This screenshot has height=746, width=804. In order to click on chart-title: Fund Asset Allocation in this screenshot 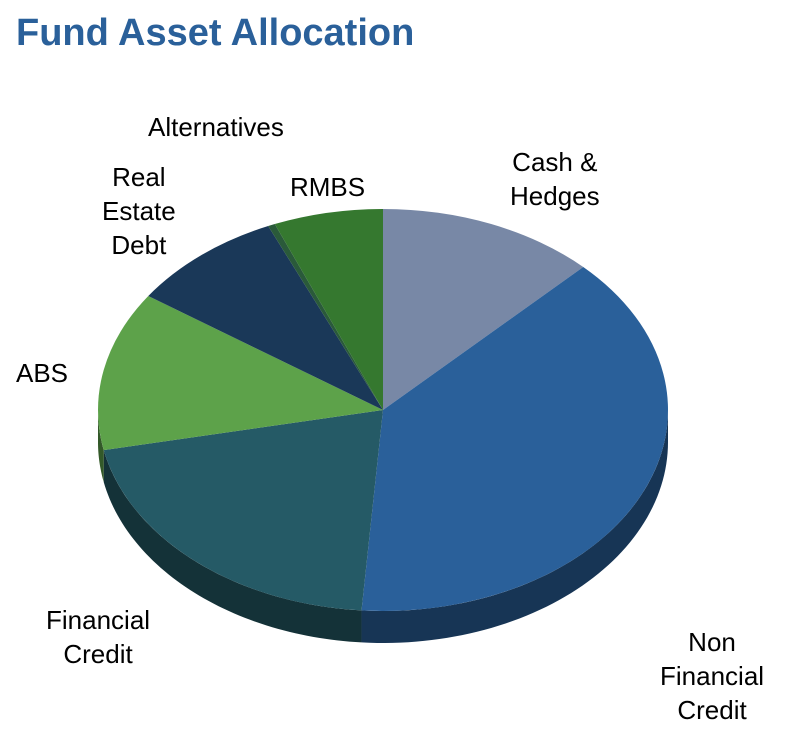, I will do `click(215, 33)`.